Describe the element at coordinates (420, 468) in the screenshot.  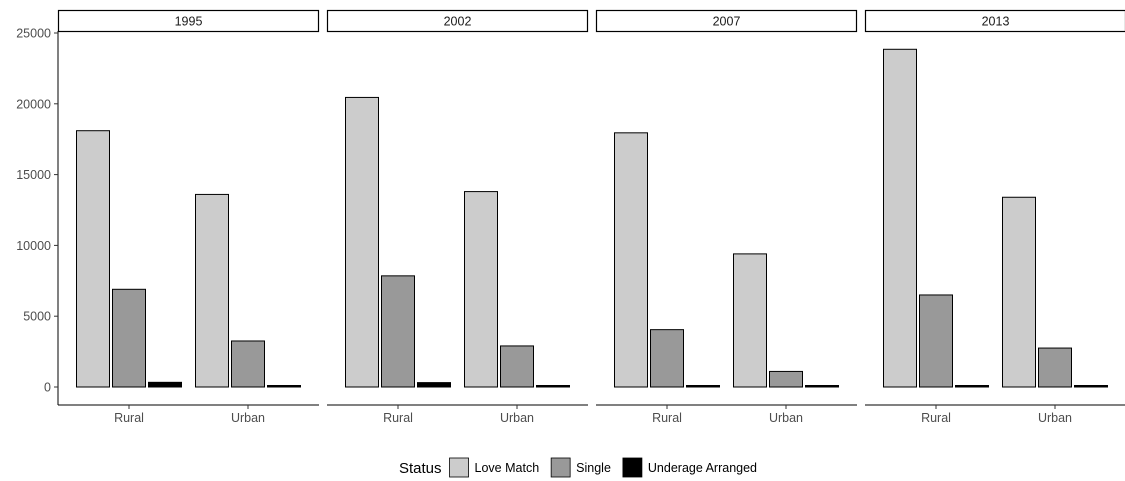
I see `legend-title: Status` at that location.